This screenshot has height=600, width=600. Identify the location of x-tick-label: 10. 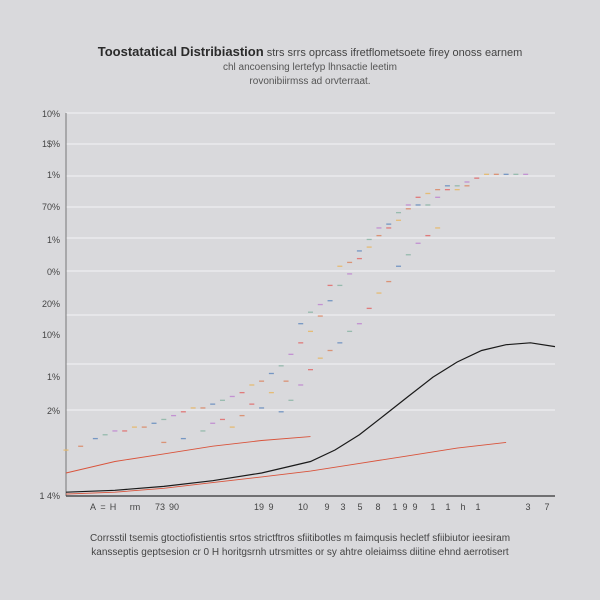
(303, 507).